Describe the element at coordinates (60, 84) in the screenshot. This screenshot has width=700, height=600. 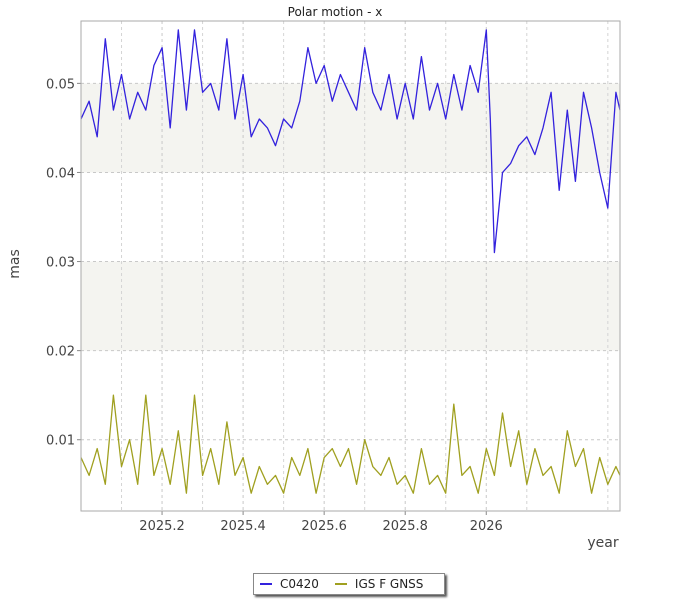
I see `y-tick-label: 0.05` at that location.